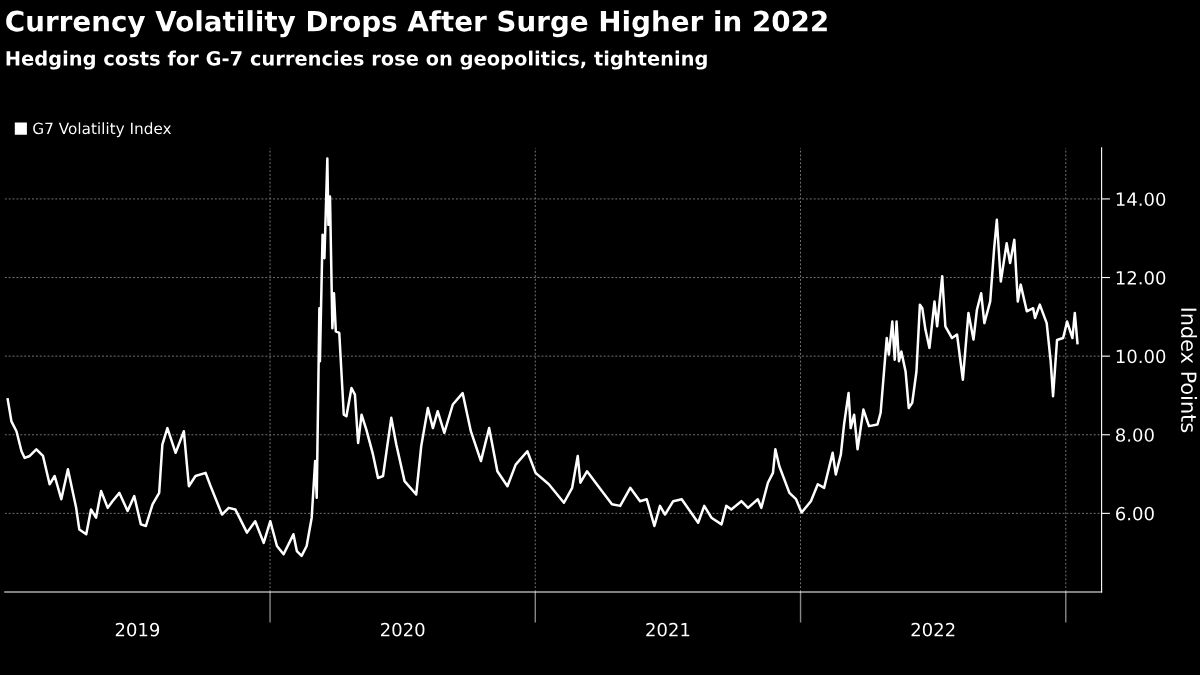  I want to click on y-tick-label: 8.00, so click(1135, 435).